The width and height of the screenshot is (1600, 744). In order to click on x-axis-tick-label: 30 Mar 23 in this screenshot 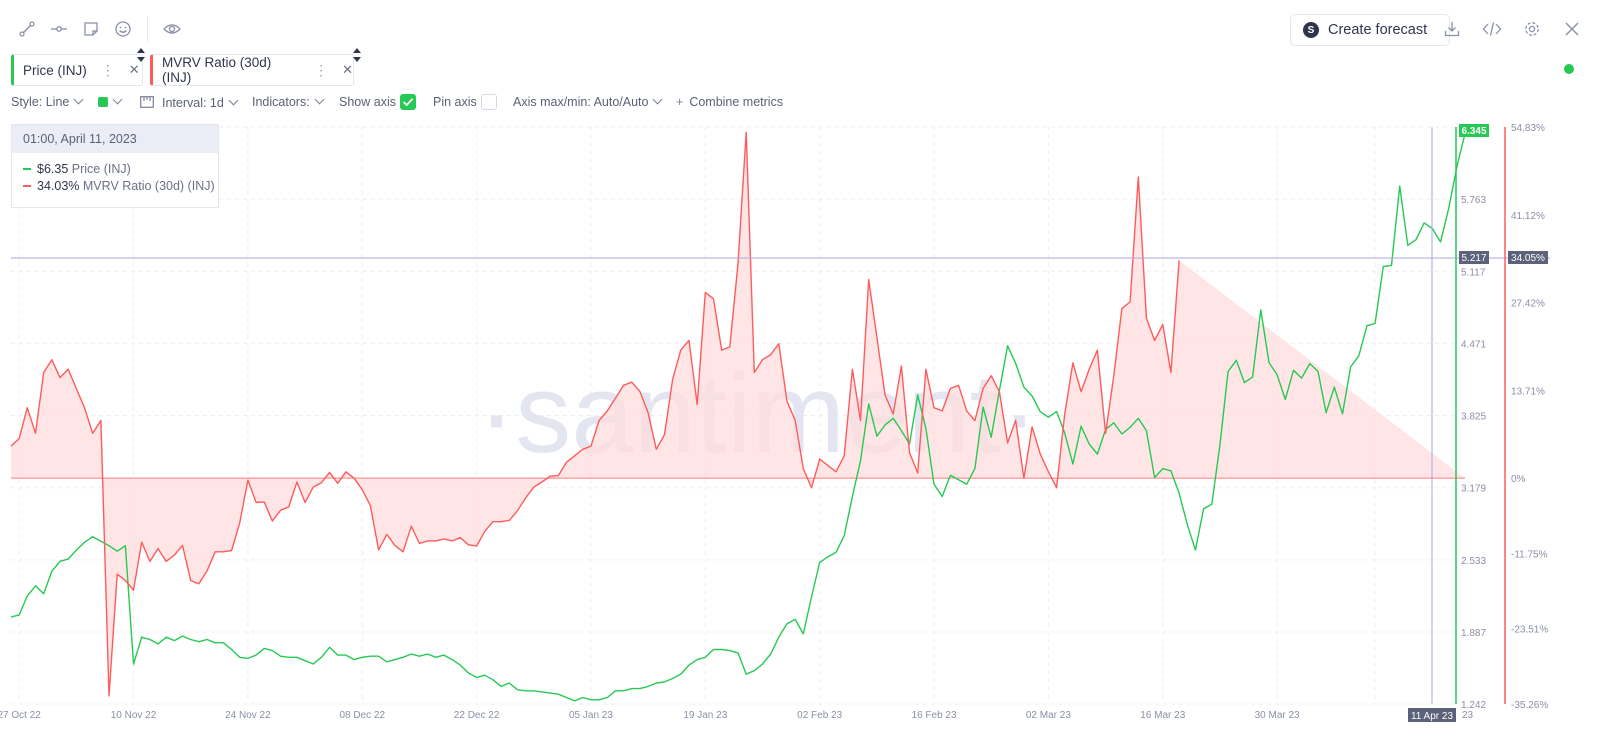, I will do `click(1277, 715)`.